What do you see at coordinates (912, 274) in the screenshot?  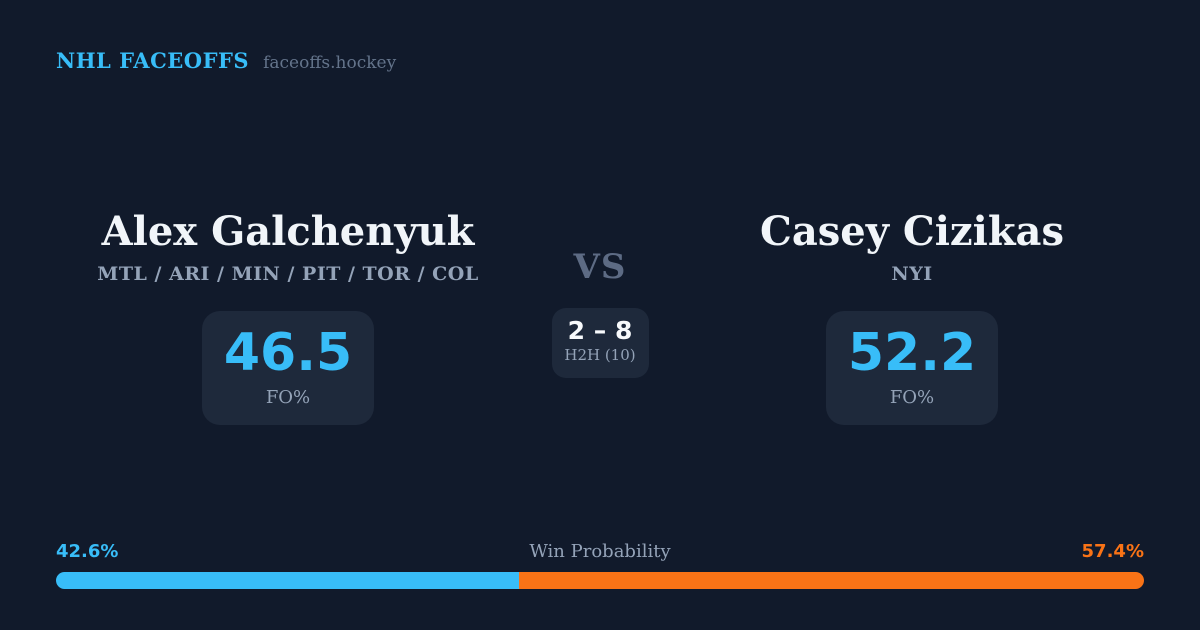 I see `player-right-teams: NYI` at bounding box center [912, 274].